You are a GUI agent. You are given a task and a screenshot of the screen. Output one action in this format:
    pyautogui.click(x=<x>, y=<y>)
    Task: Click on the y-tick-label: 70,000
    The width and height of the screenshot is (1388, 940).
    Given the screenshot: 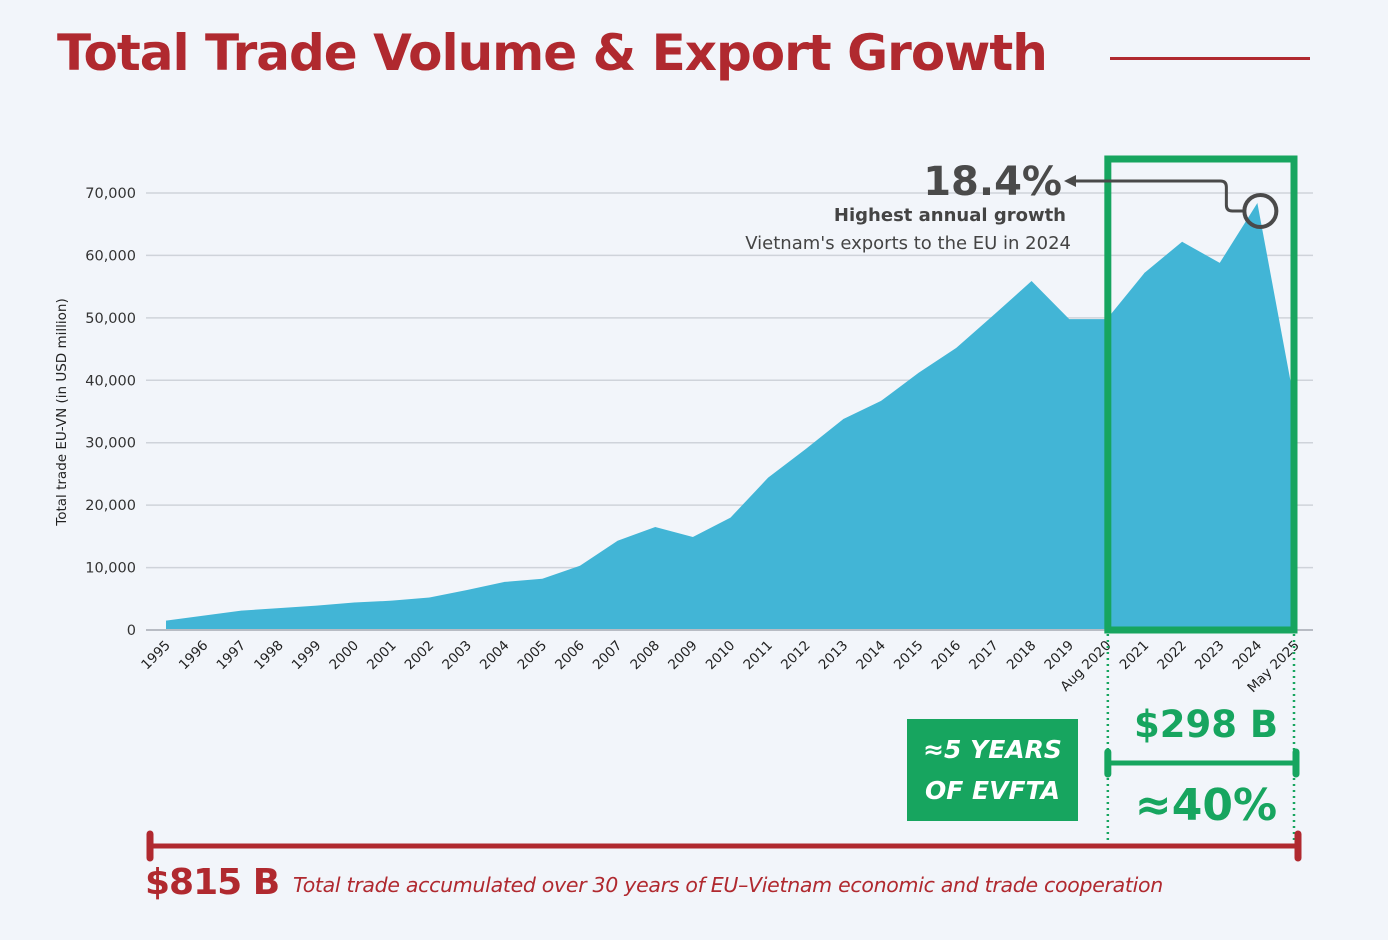 What is the action you would take?
    pyautogui.click(x=110, y=194)
    